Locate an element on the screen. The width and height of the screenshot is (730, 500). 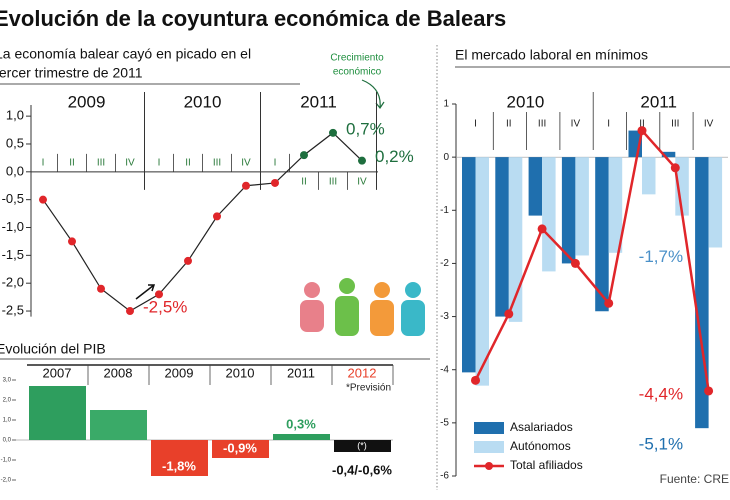
y-tick-label: -4 is located at coordinates (444, 369).